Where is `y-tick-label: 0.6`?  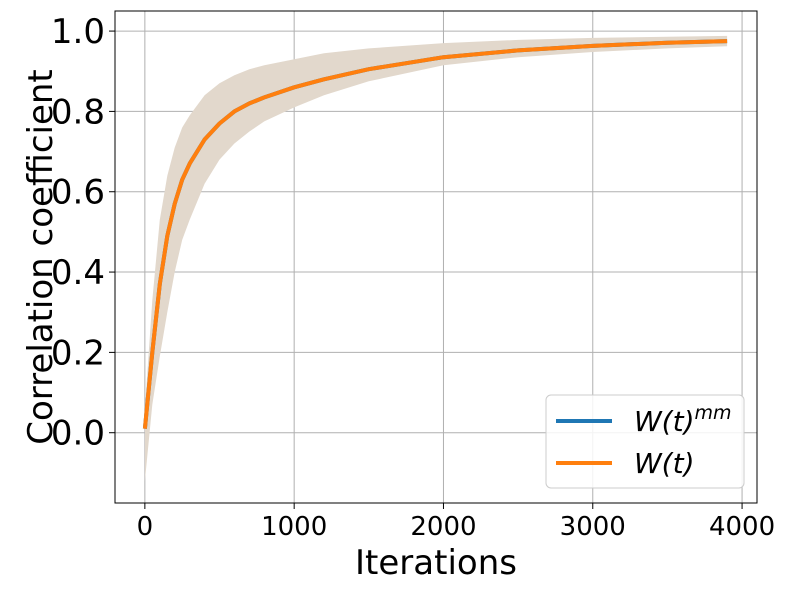 y-tick-label: 0.6 is located at coordinates (78, 193).